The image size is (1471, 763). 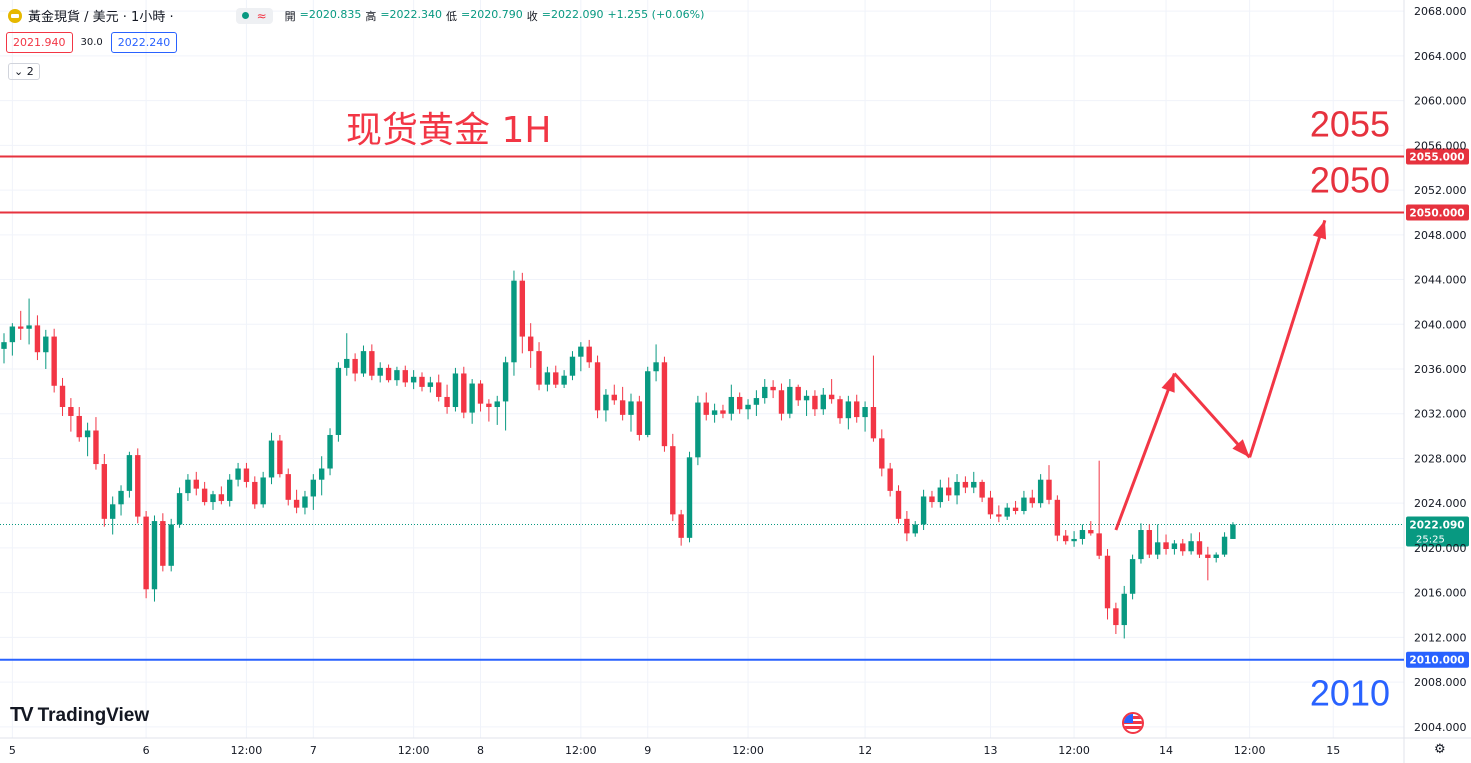 I want to click on gold-coin-icon, so click(x=15, y=15).